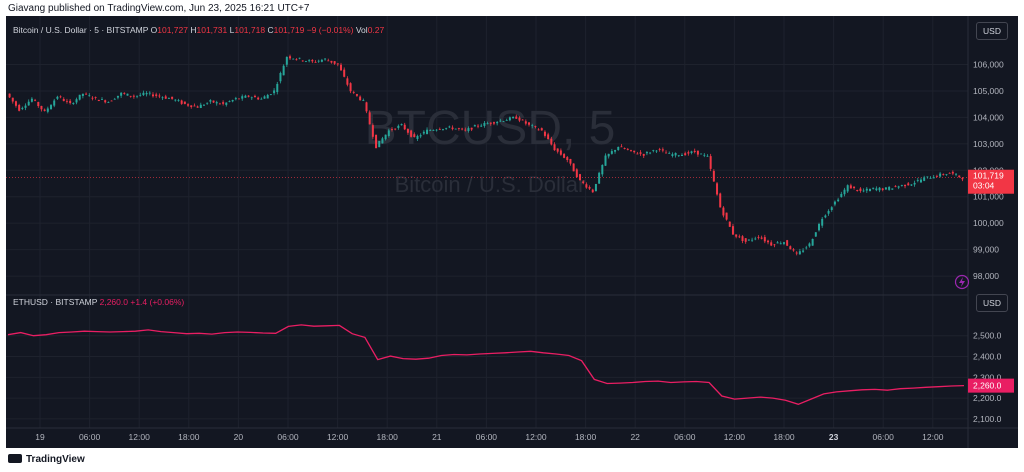  What do you see at coordinates (212, 30) in the screenshot?
I see `high-value: 101,731` at bounding box center [212, 30].